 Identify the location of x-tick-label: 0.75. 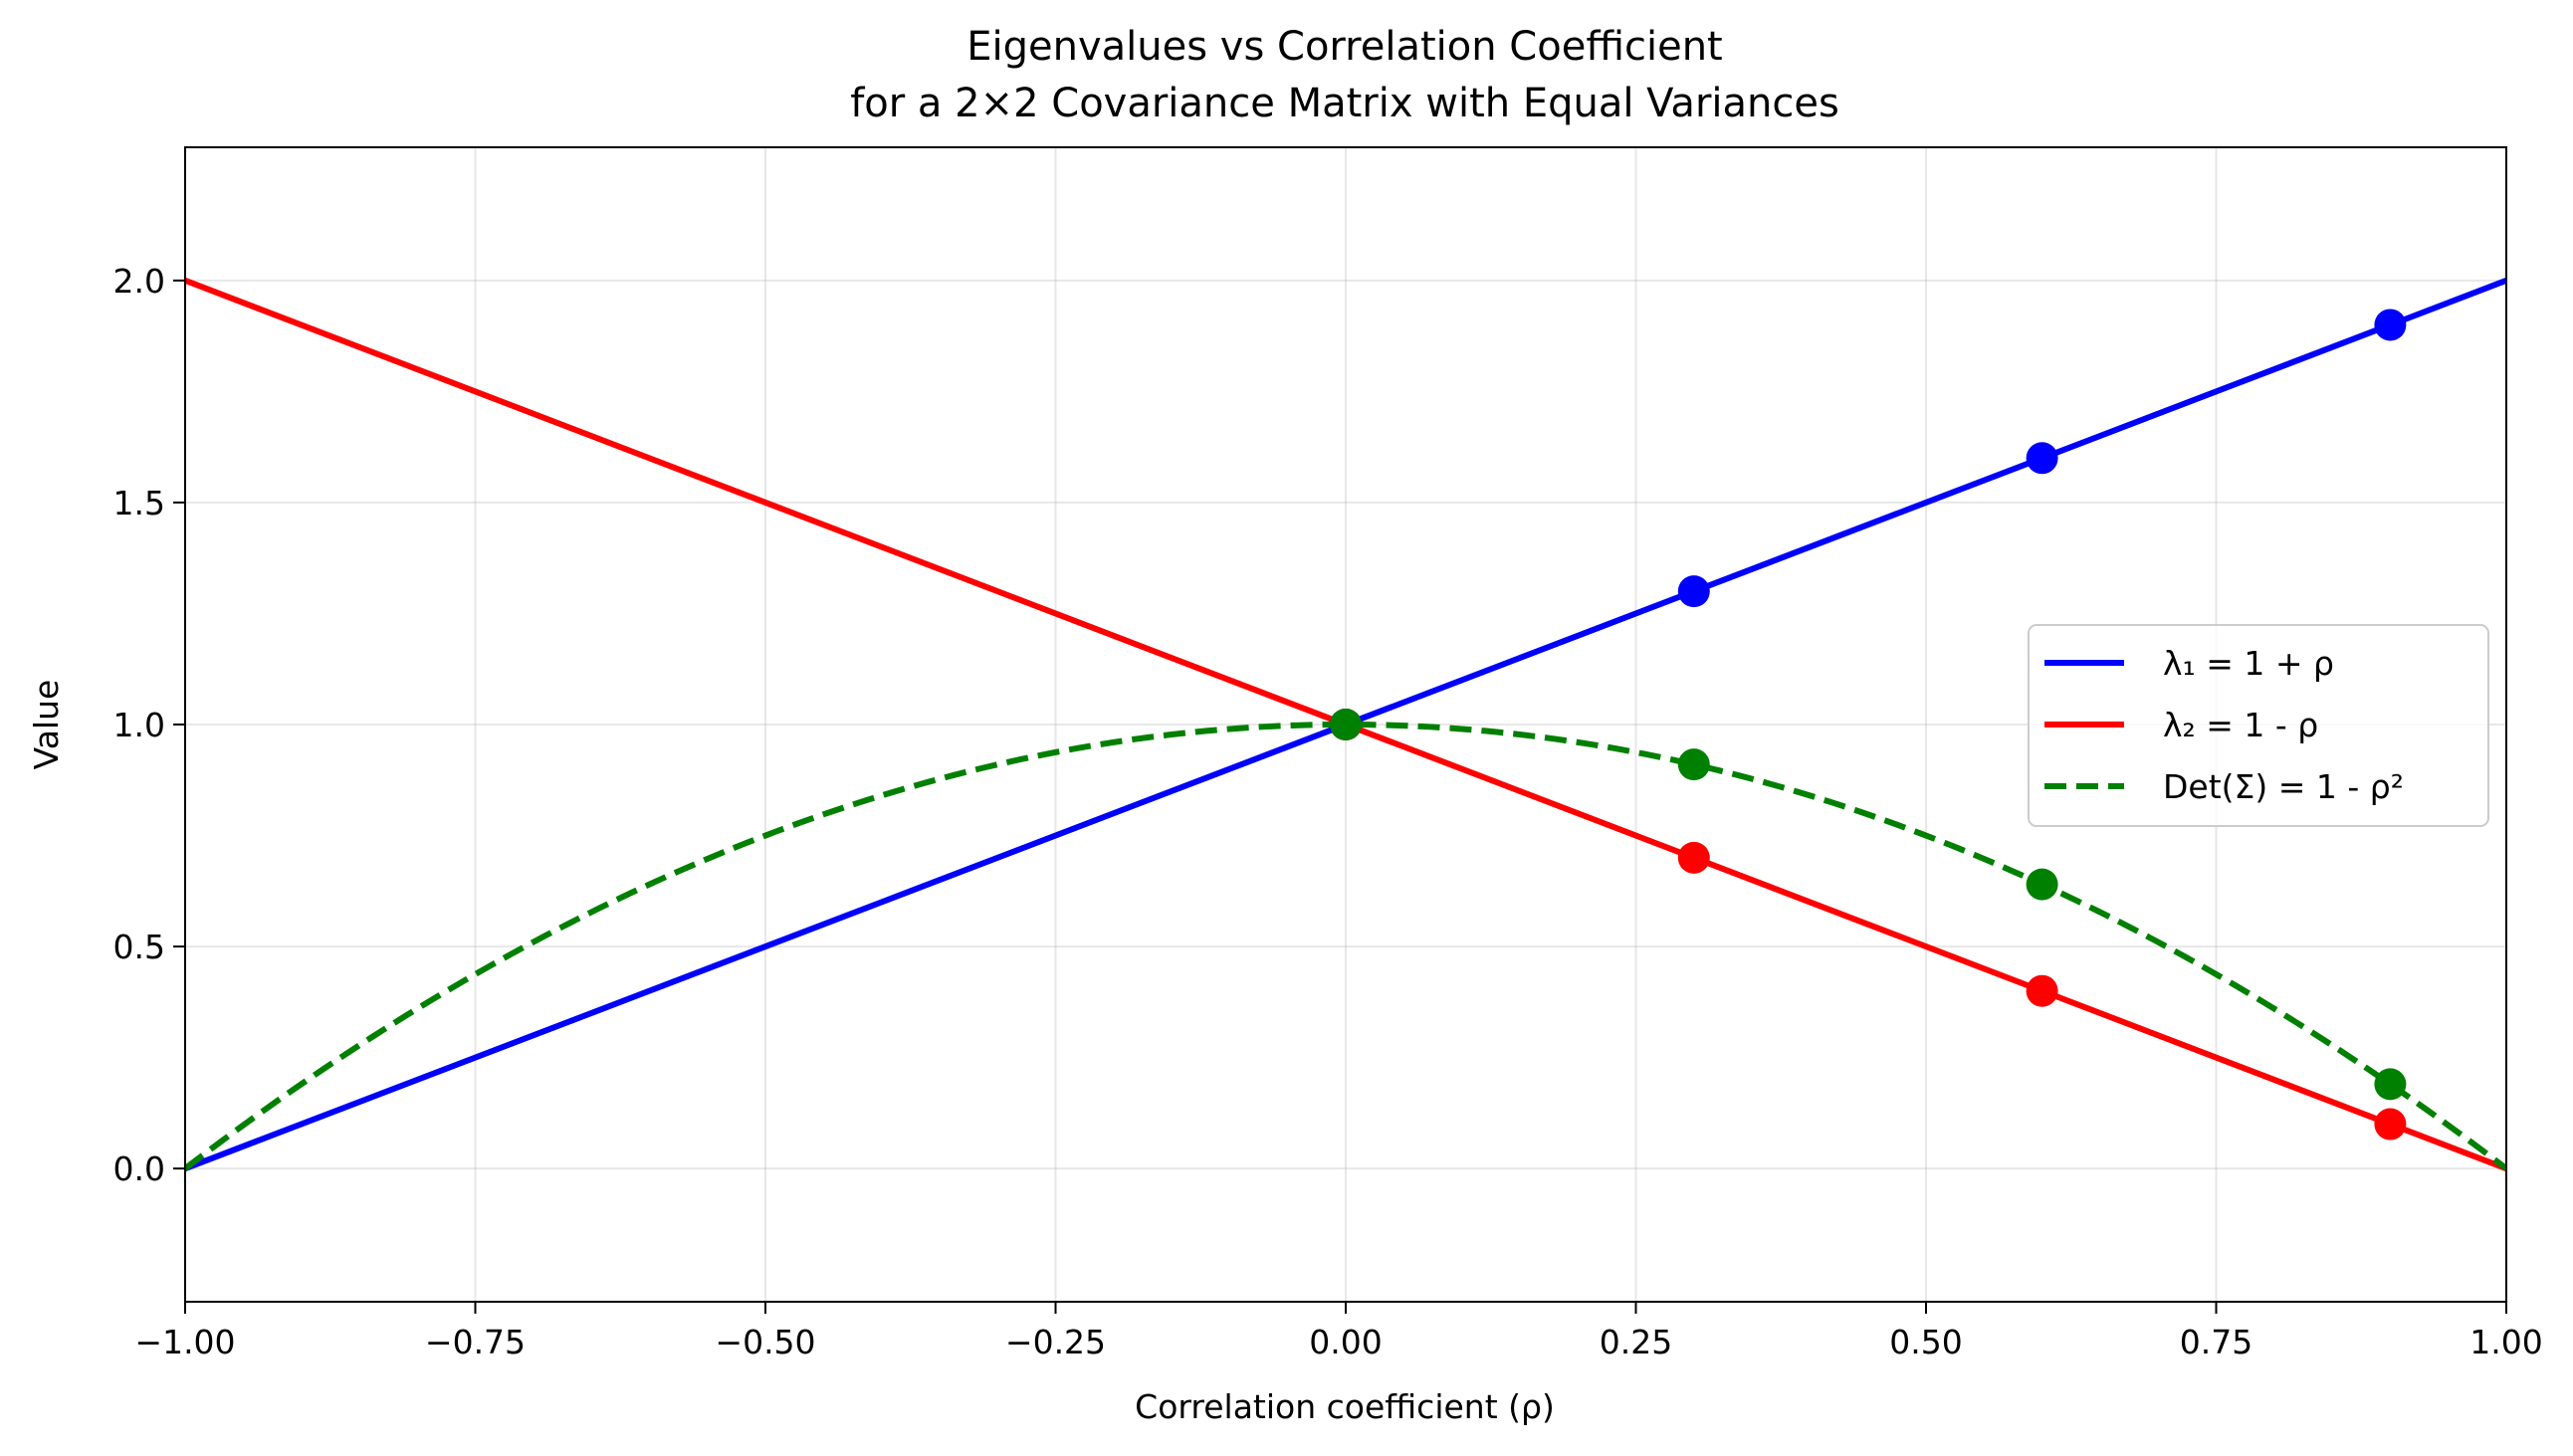
(2216, 1342).